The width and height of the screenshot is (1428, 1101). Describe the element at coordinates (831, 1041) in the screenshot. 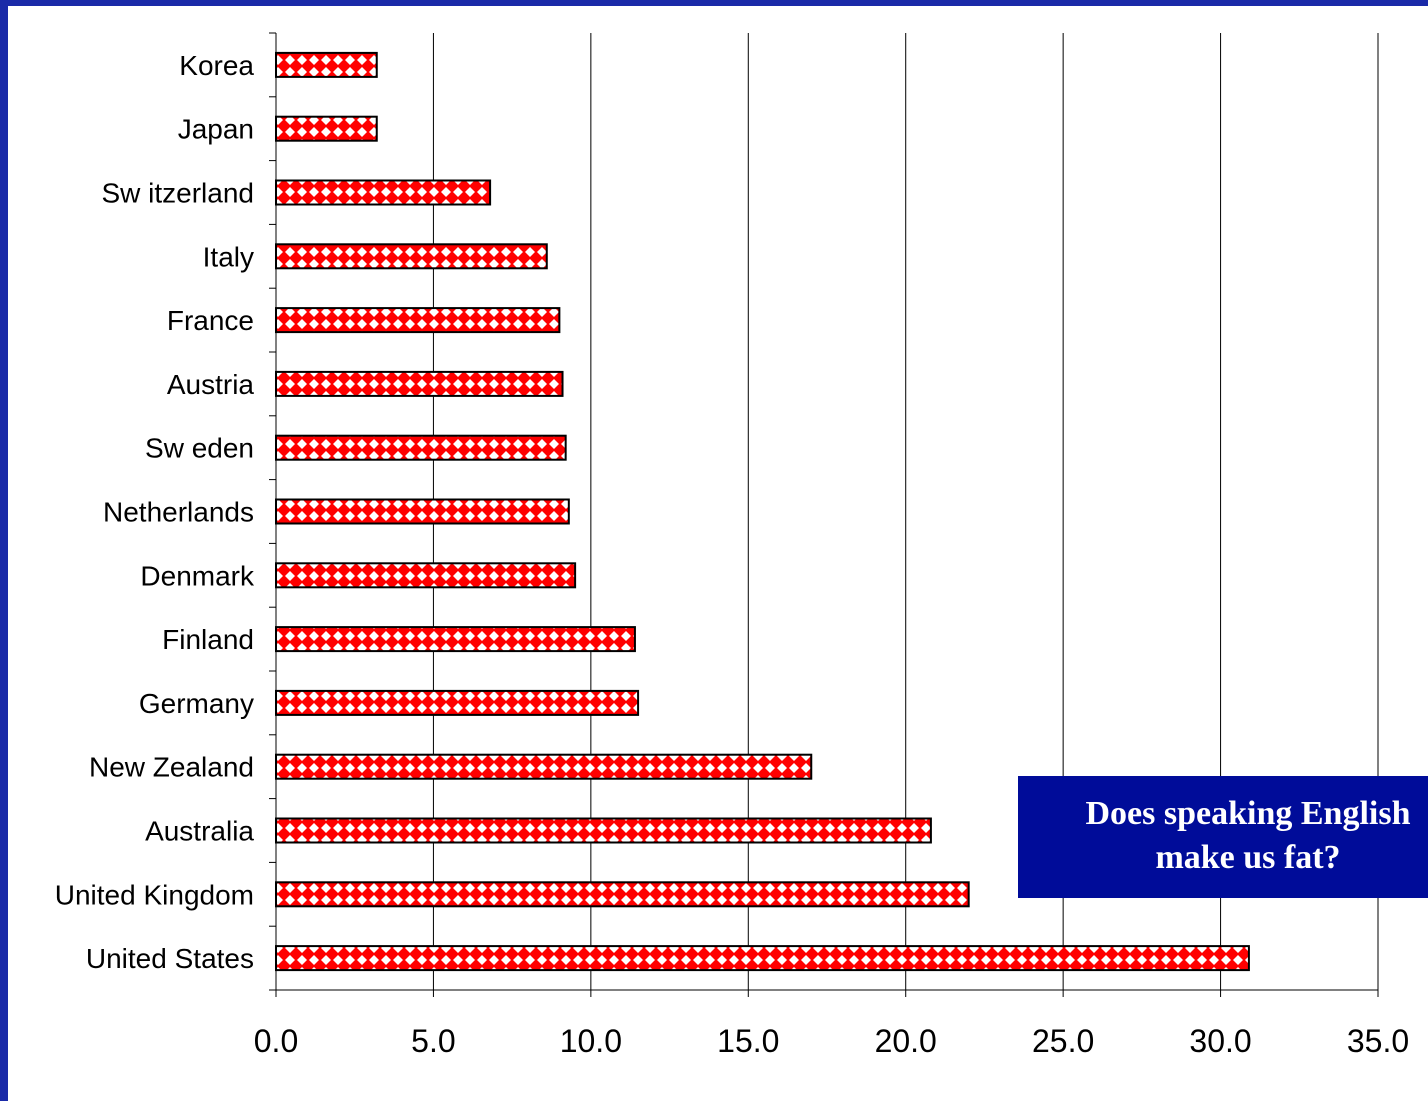

I see `x-tick-labels: 0.0 5.0 10.0 15.0 20.0 25.0 30.0 35.0` at that location.